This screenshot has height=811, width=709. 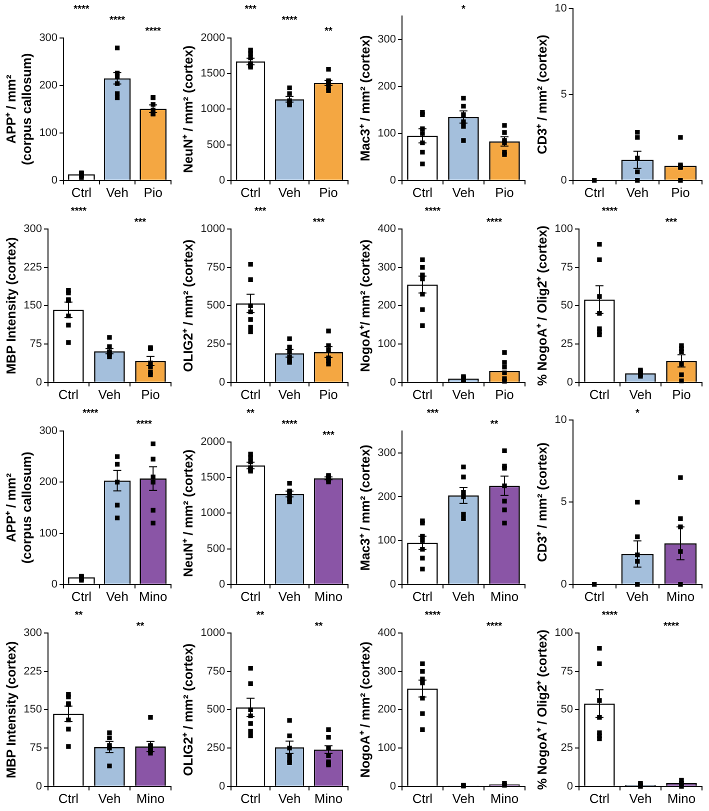 What do you see at coordinates (188, 513) in the screenshot?
I see `y-axis-title: NeuN⁺ / mm² (cortex)` at bounding box center [188, 513].